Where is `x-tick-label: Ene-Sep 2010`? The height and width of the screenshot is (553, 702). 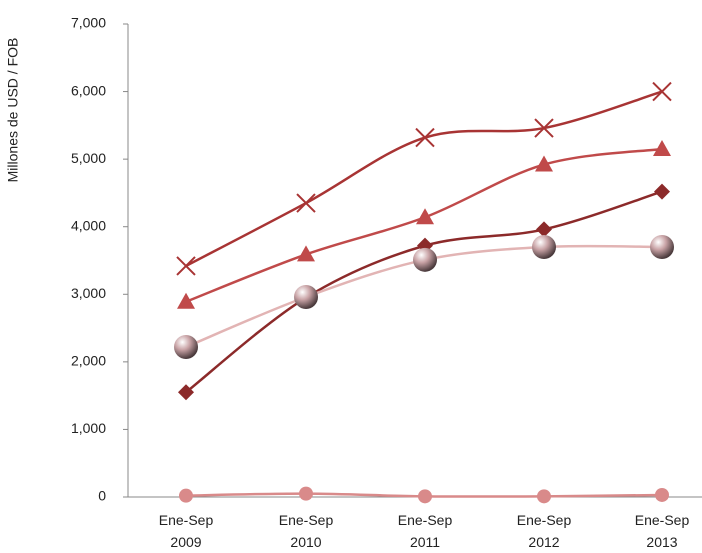
x-tick-label: Ene-Sep 2010 is located at coordinates (306, 531).